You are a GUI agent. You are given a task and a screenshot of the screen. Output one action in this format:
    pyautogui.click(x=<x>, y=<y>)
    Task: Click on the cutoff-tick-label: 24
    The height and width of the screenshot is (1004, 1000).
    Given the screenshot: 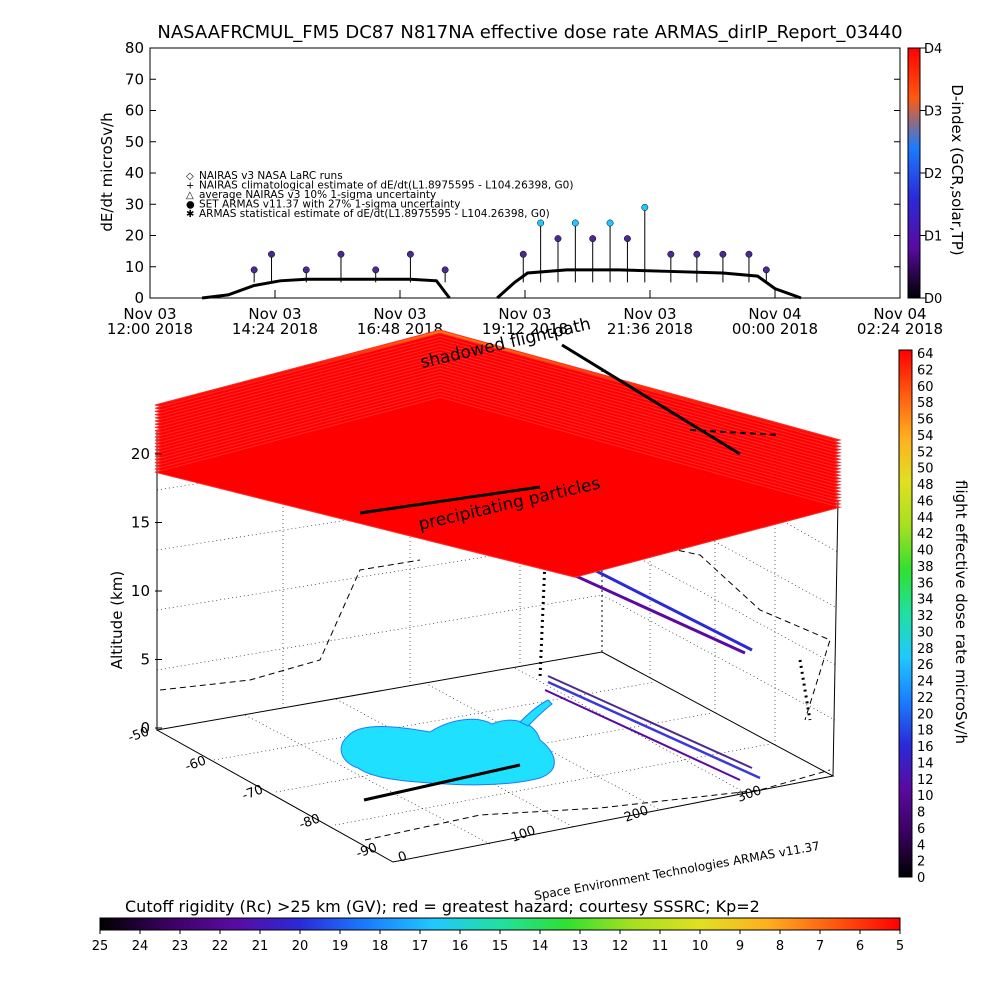 What is the action you would take?
    pyautogui.click(x=140, y=946)
    